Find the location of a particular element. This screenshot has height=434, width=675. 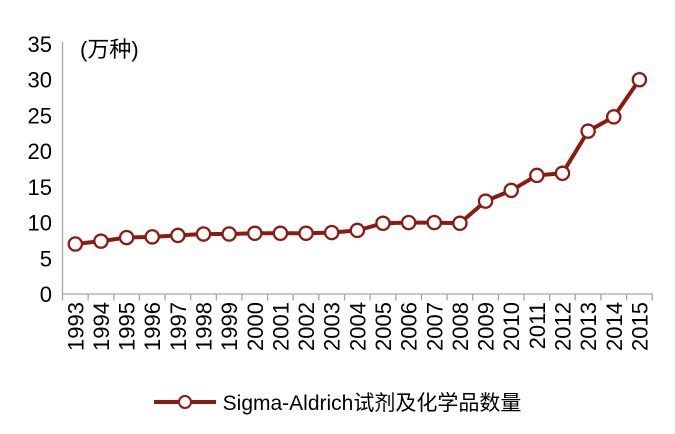

x-tick-label: 2015 is located at coordinates (639, 326).